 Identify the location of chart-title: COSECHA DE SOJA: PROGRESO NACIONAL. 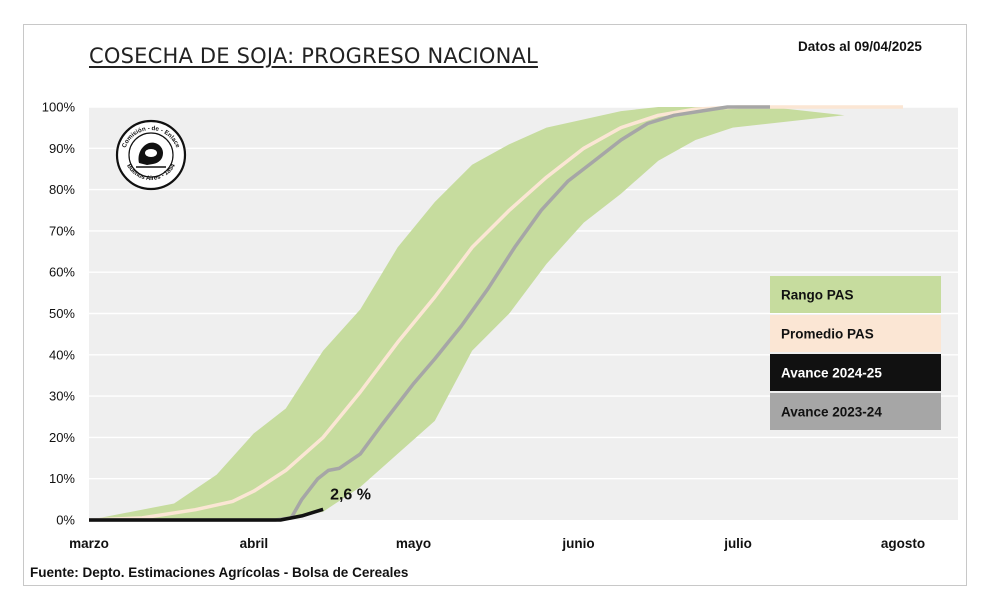
(313, 56).